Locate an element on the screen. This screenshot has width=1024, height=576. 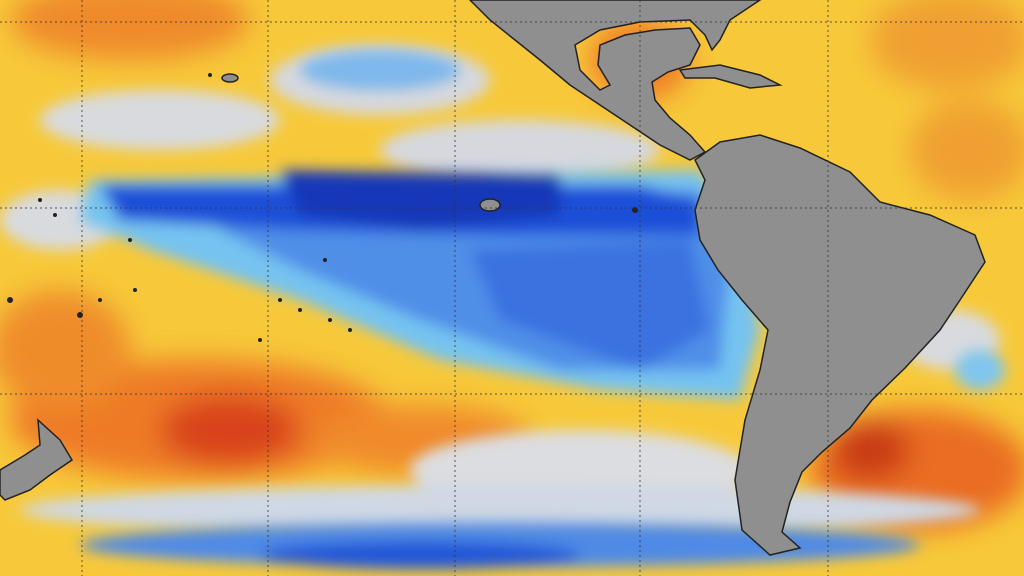
north-america is located at coordinates (615, 80).